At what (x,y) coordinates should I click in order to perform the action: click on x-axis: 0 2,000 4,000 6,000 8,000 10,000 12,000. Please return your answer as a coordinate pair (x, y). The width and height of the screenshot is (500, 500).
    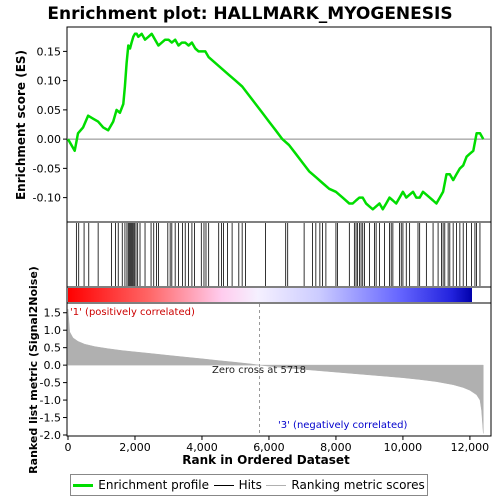
    Looking at the image, I should click on (277, 445).